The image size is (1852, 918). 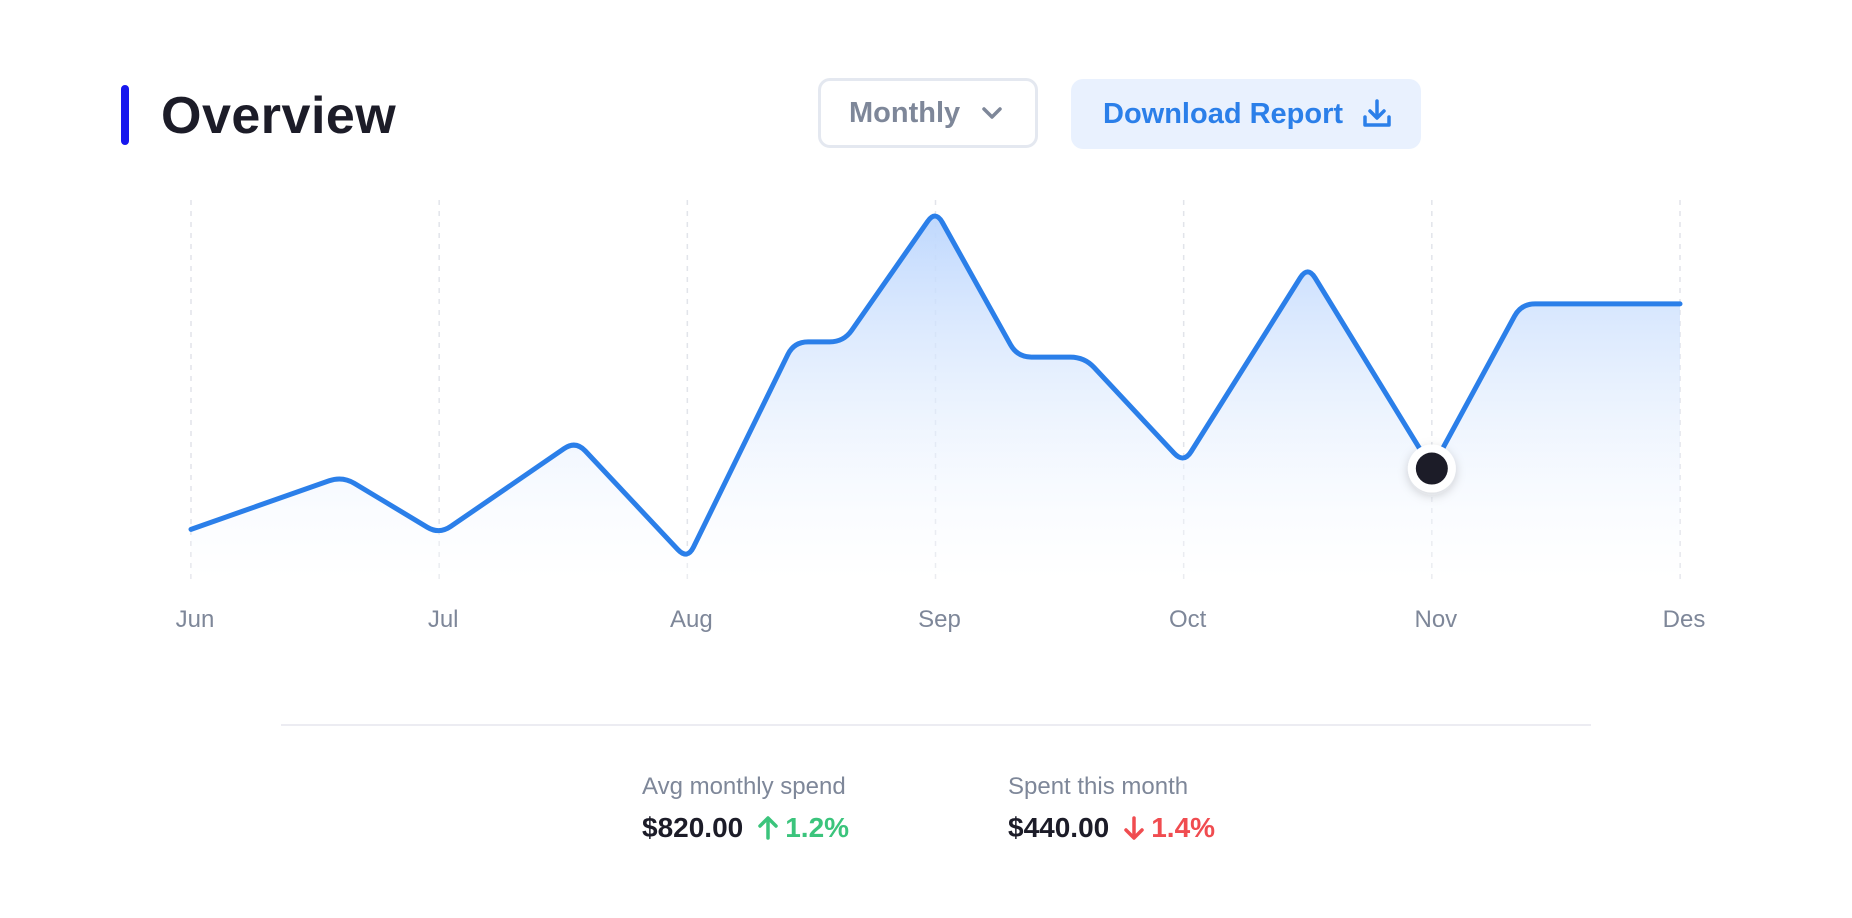 What do you see at coordinates (745, 828) in the screenshot?
I see `stat-row: $820.00 1.2%` at bounding box center [745, 828].